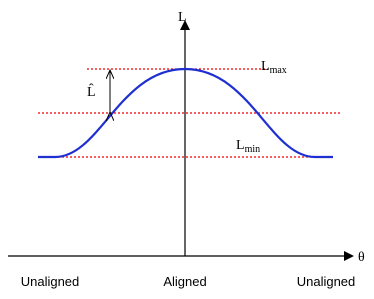 The height and width of the screenshot is (299, 374). Describe the element at coordinates (184, 281) in the screenshot. I see `position-label: Aligned` at that location.